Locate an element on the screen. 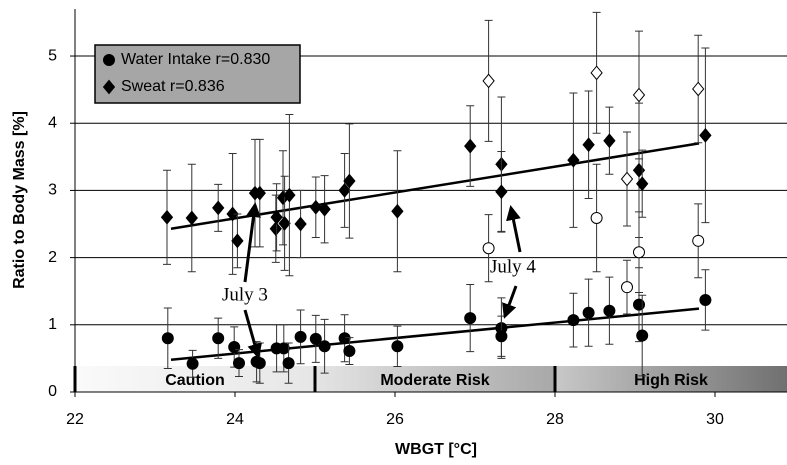 The width and height of the screenshot is (787, 465). y-tick-label: 5 is located at coordinates (52, 55).